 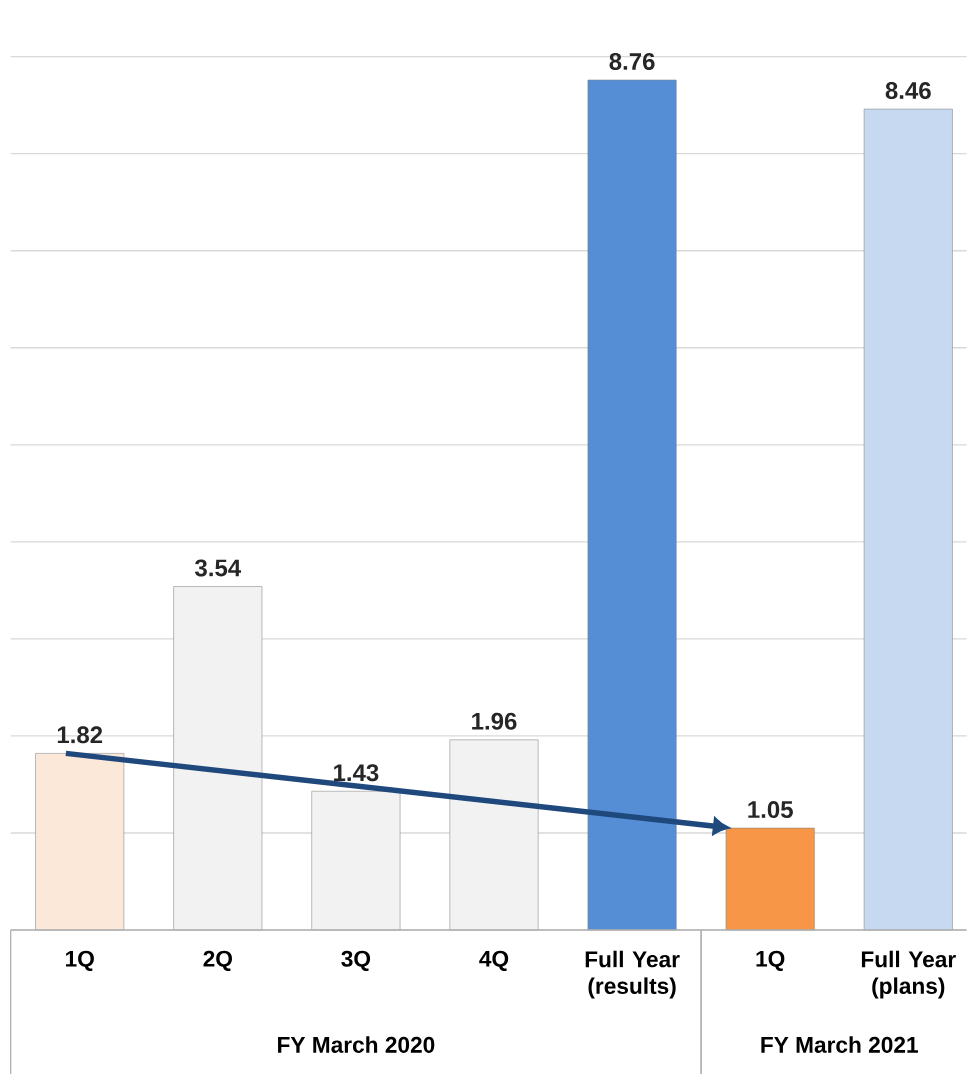 I want to click on data-label: 8.76, so click(x=632, y=61).